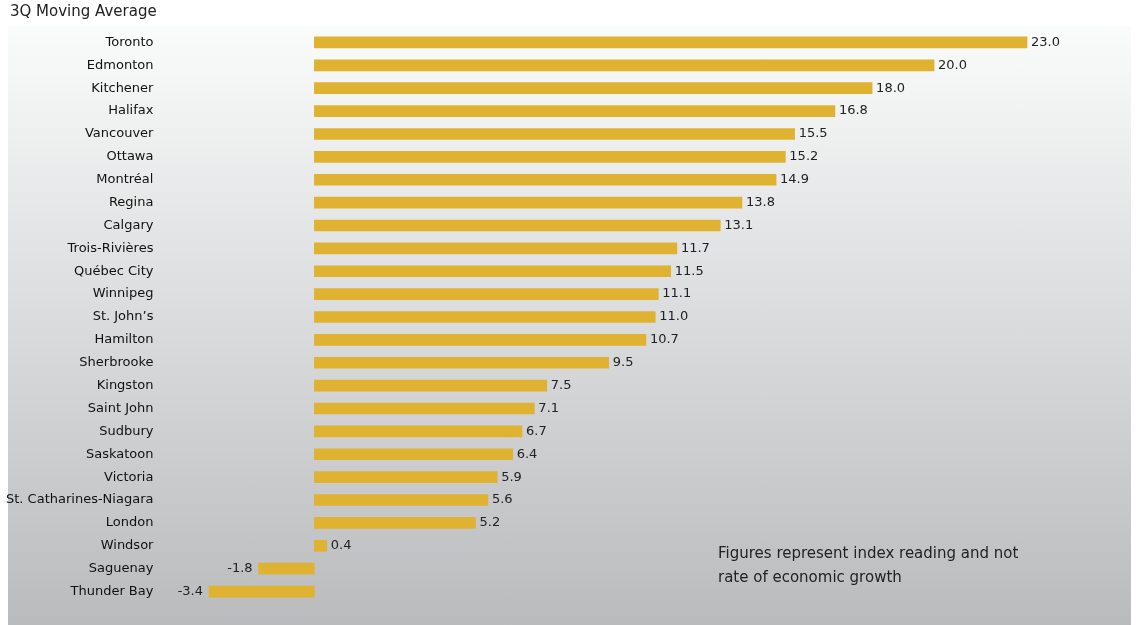 Image resolution: width=1139 pixels, height=625 pixels. What do you see at coordinates (111, 590) in the screenshot?
I see `y-tick-label: Thunder Bay` at bounding box center [111, 590].